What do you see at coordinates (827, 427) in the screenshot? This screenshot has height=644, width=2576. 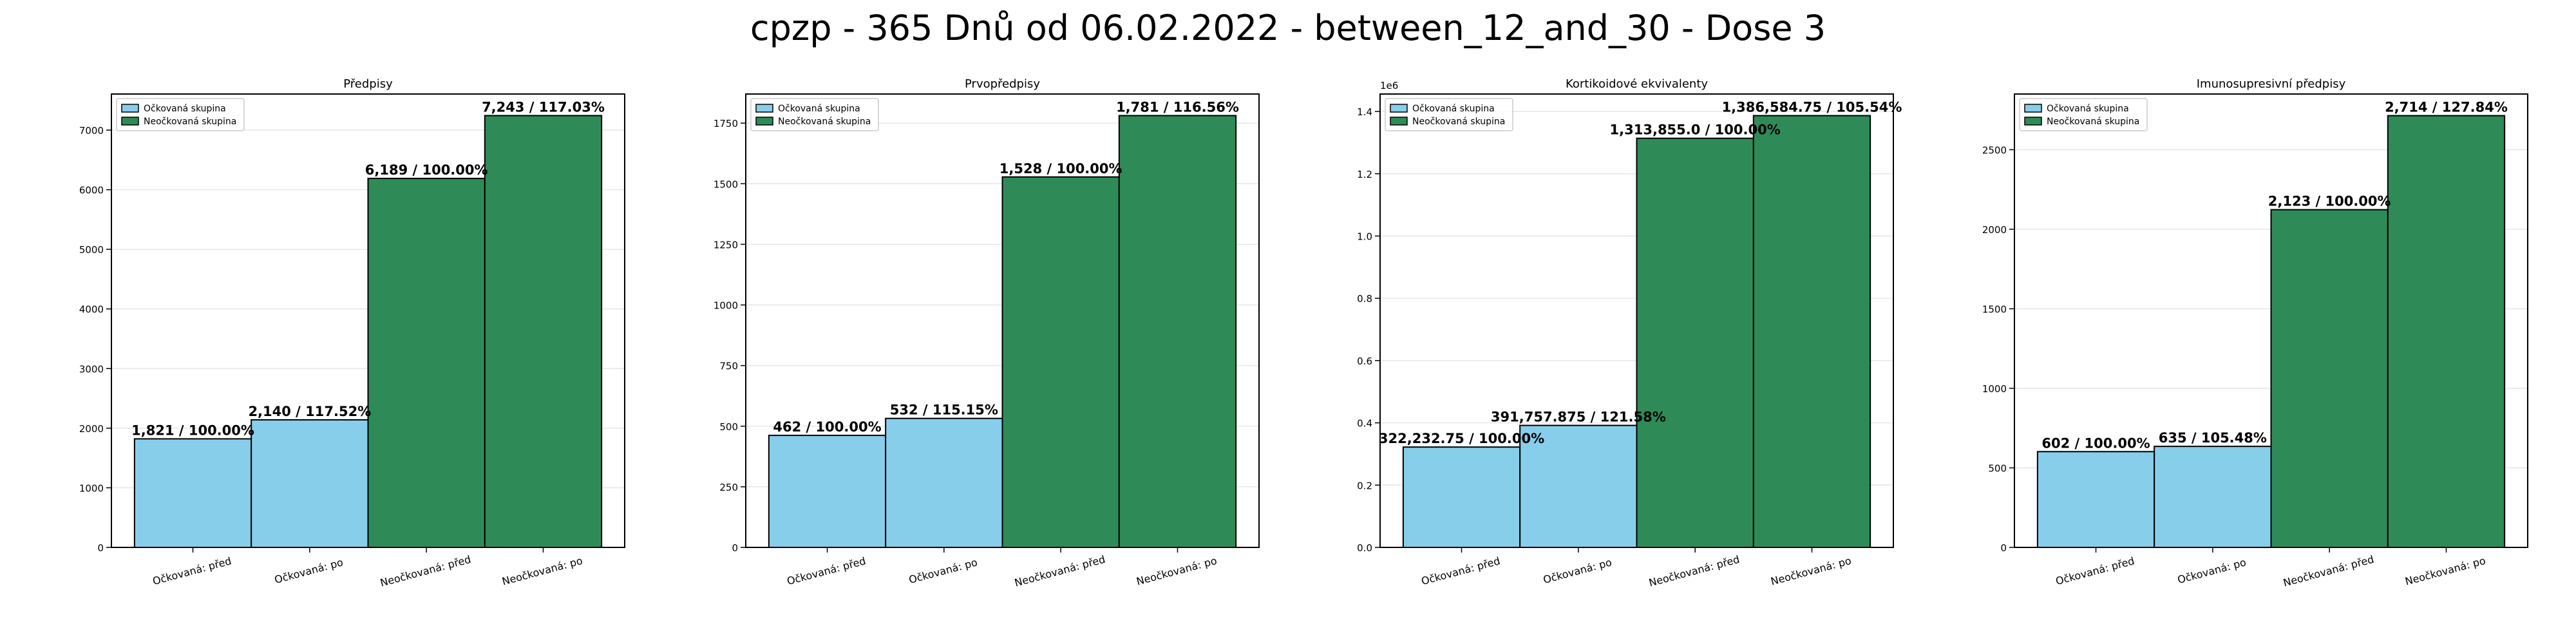 I see `bar-value-label: 462 / 100.00%` at bounding box center [827, 427].